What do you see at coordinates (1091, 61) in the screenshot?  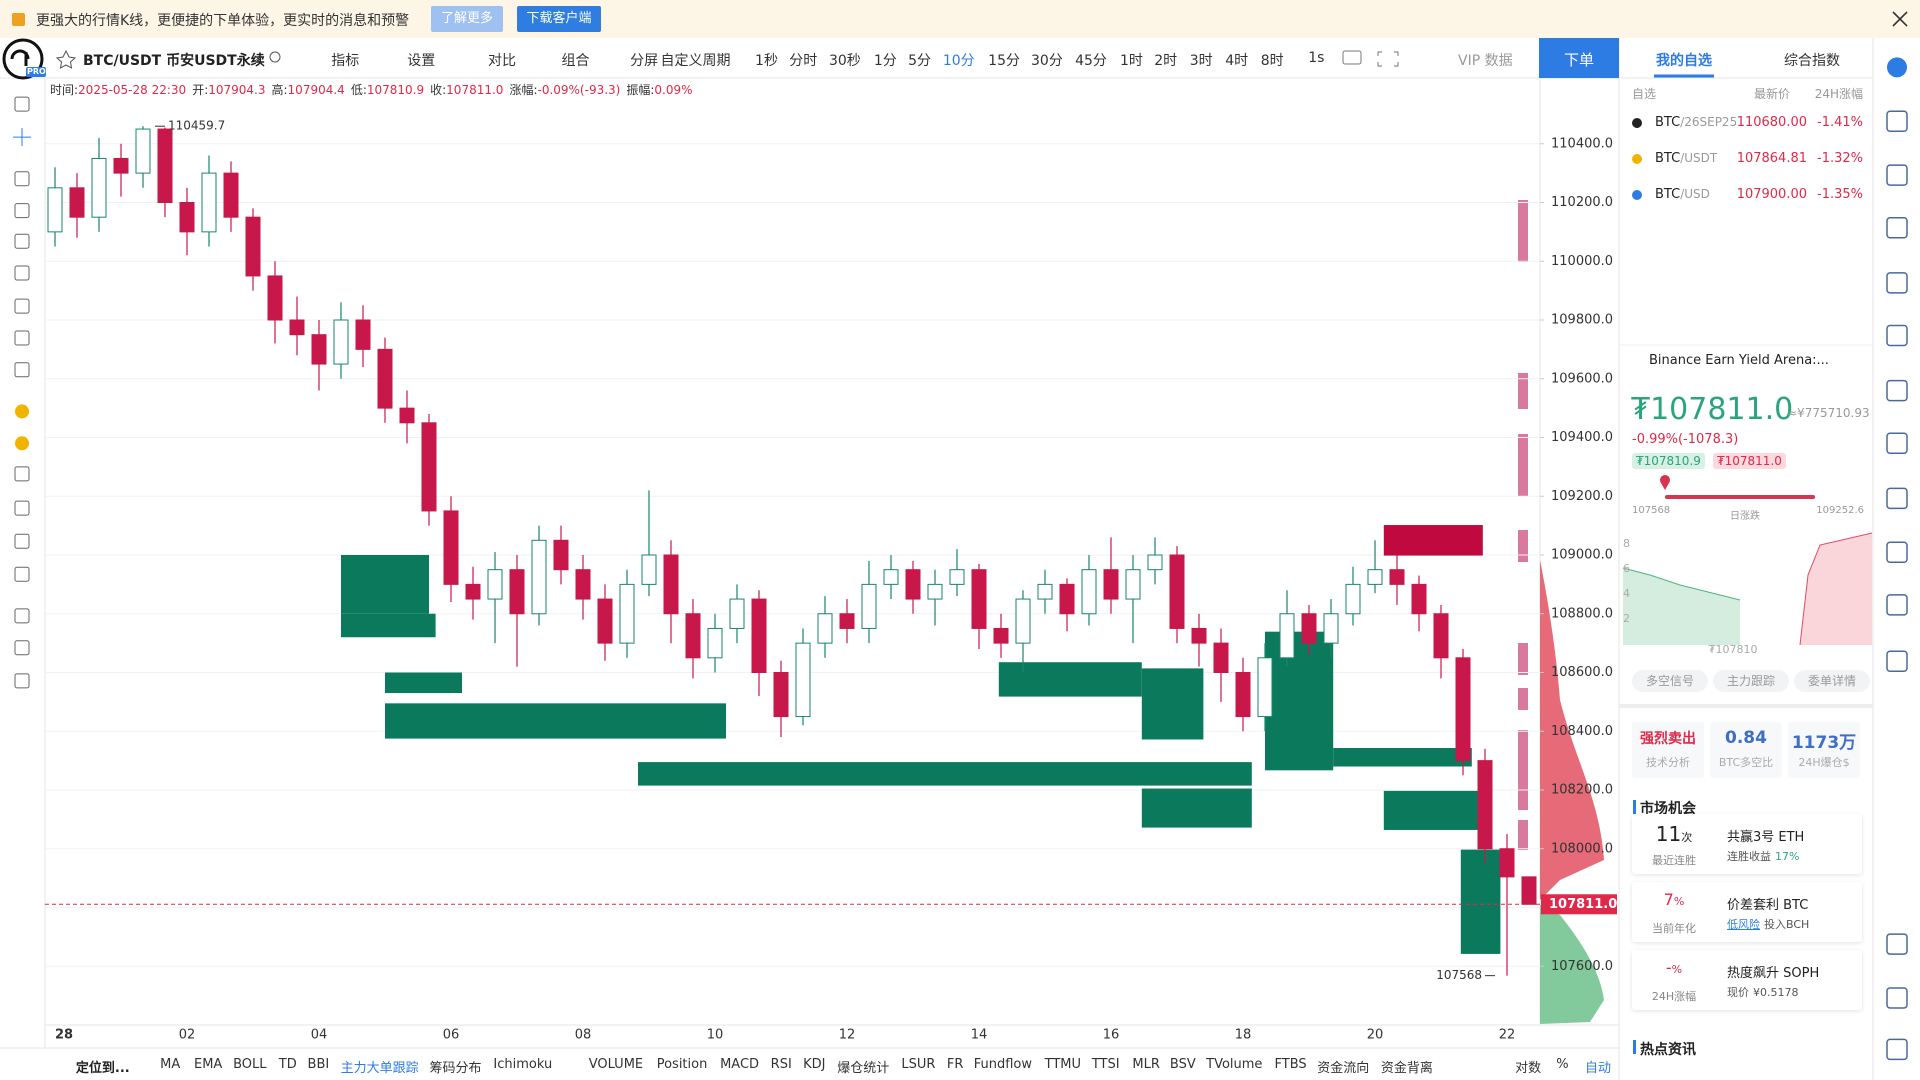 I see `period-option: 45分` at bounding box center [1091, 61].